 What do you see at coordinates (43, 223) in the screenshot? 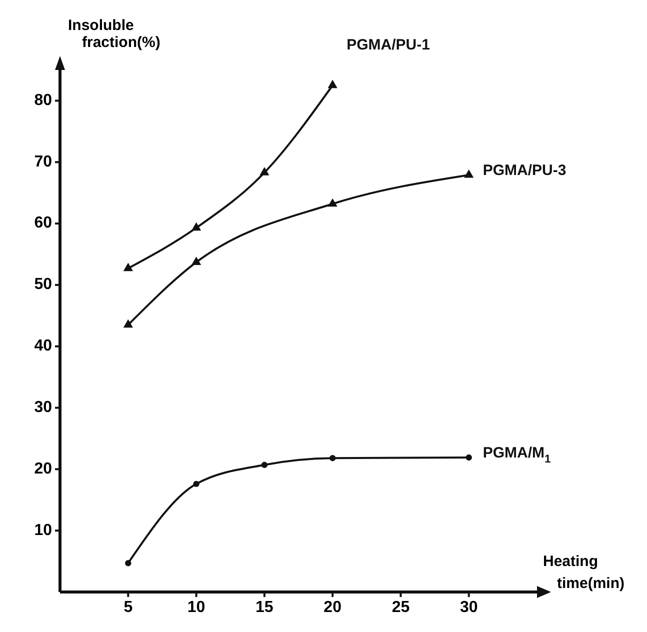
I see `y-tick-label: 60` at bounding box center [43, 223].